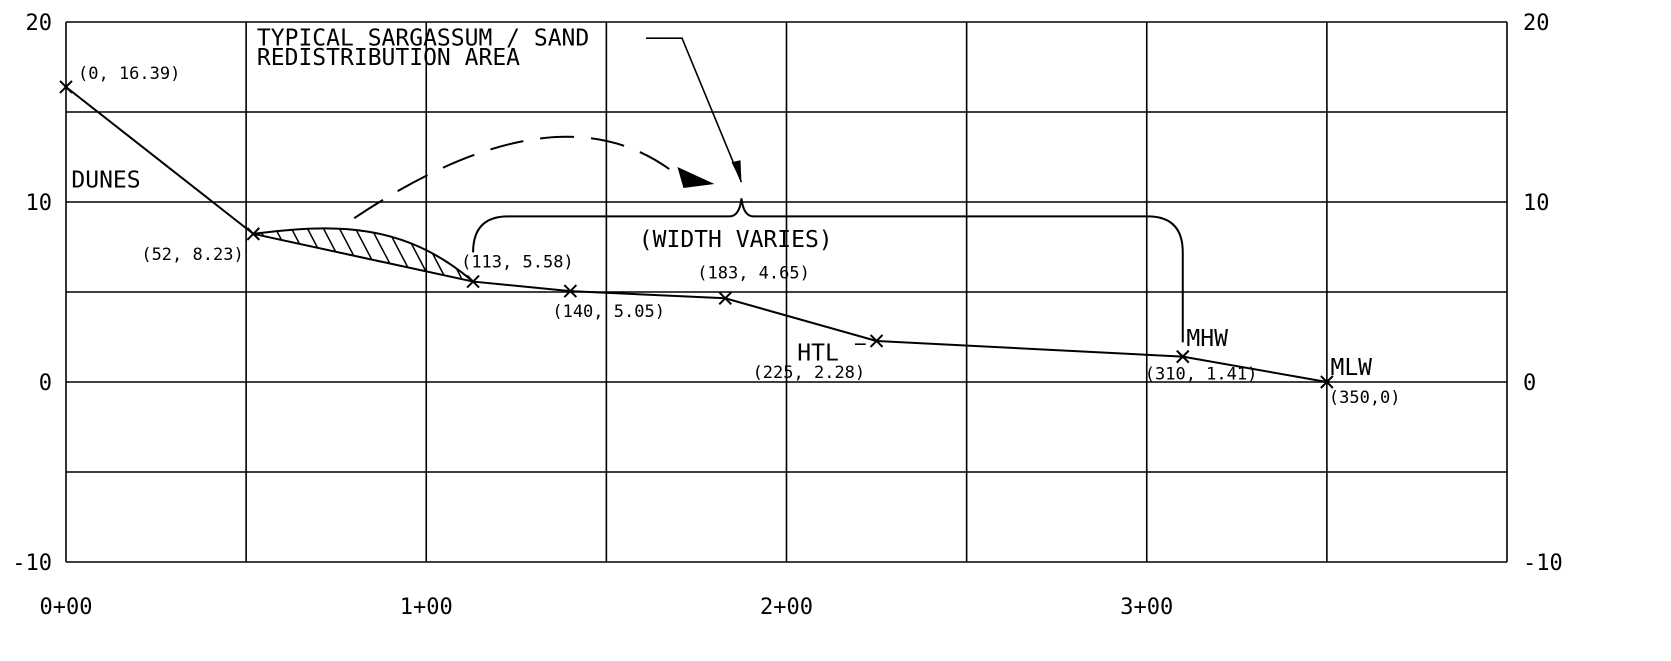 The image size is (1671, 661). I want to click on x-tick-label: 2+00, so click(786, 607).